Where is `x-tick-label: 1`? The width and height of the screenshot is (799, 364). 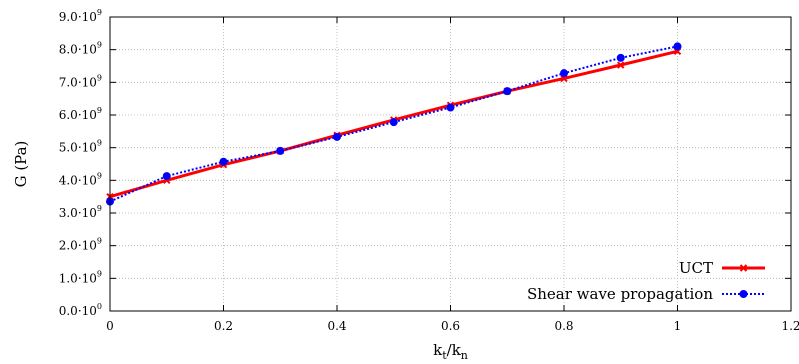
x-tick-label: 1 is located at coordinates (678, 326).